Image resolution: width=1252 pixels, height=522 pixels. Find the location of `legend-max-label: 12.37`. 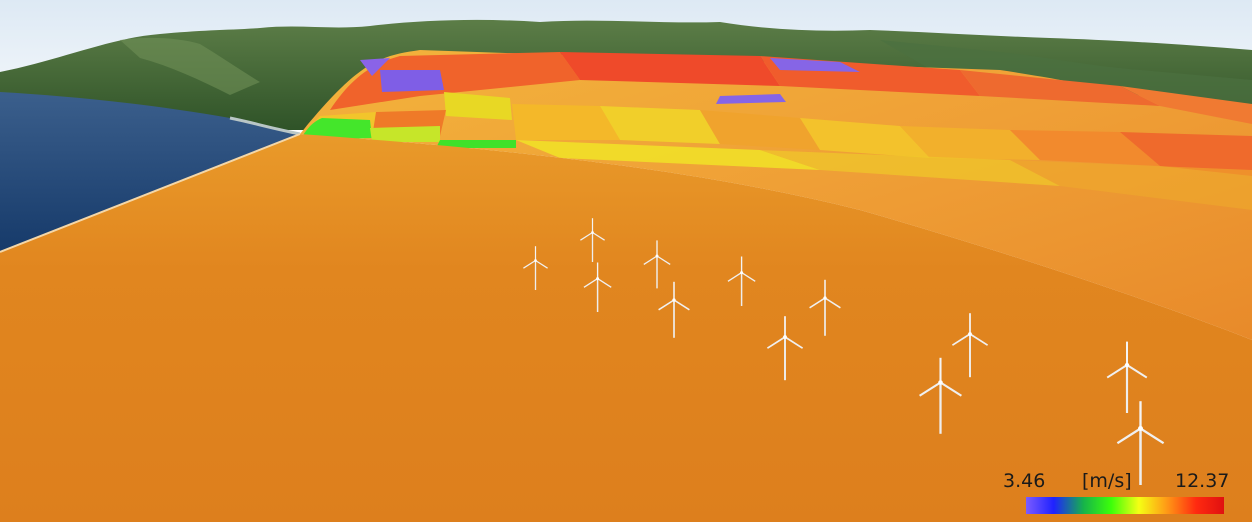

legend-max-label: 12.37 is located at coordinates (1202, 481).